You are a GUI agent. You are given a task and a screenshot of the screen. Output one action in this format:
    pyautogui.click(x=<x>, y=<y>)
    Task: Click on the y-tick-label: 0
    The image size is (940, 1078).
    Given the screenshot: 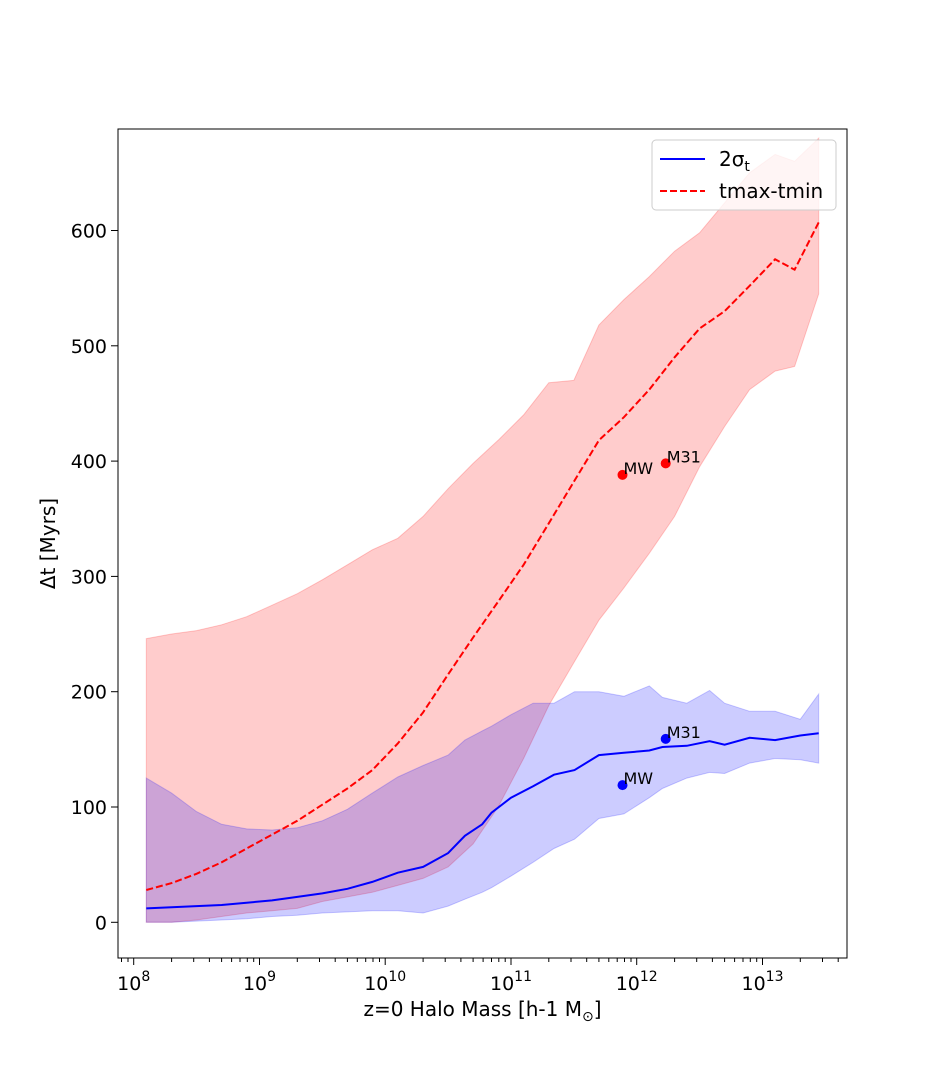 What is the action you would take?
    pyautogui.click(x=101, y=923)
    